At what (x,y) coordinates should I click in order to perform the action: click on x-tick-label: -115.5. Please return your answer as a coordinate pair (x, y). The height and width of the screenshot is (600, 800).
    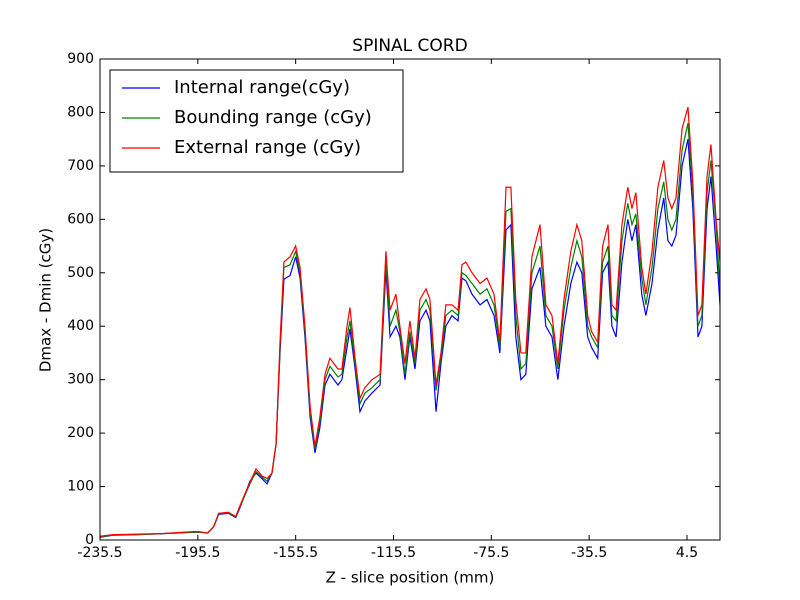
    Looking at the image, I should click on (393, 553).